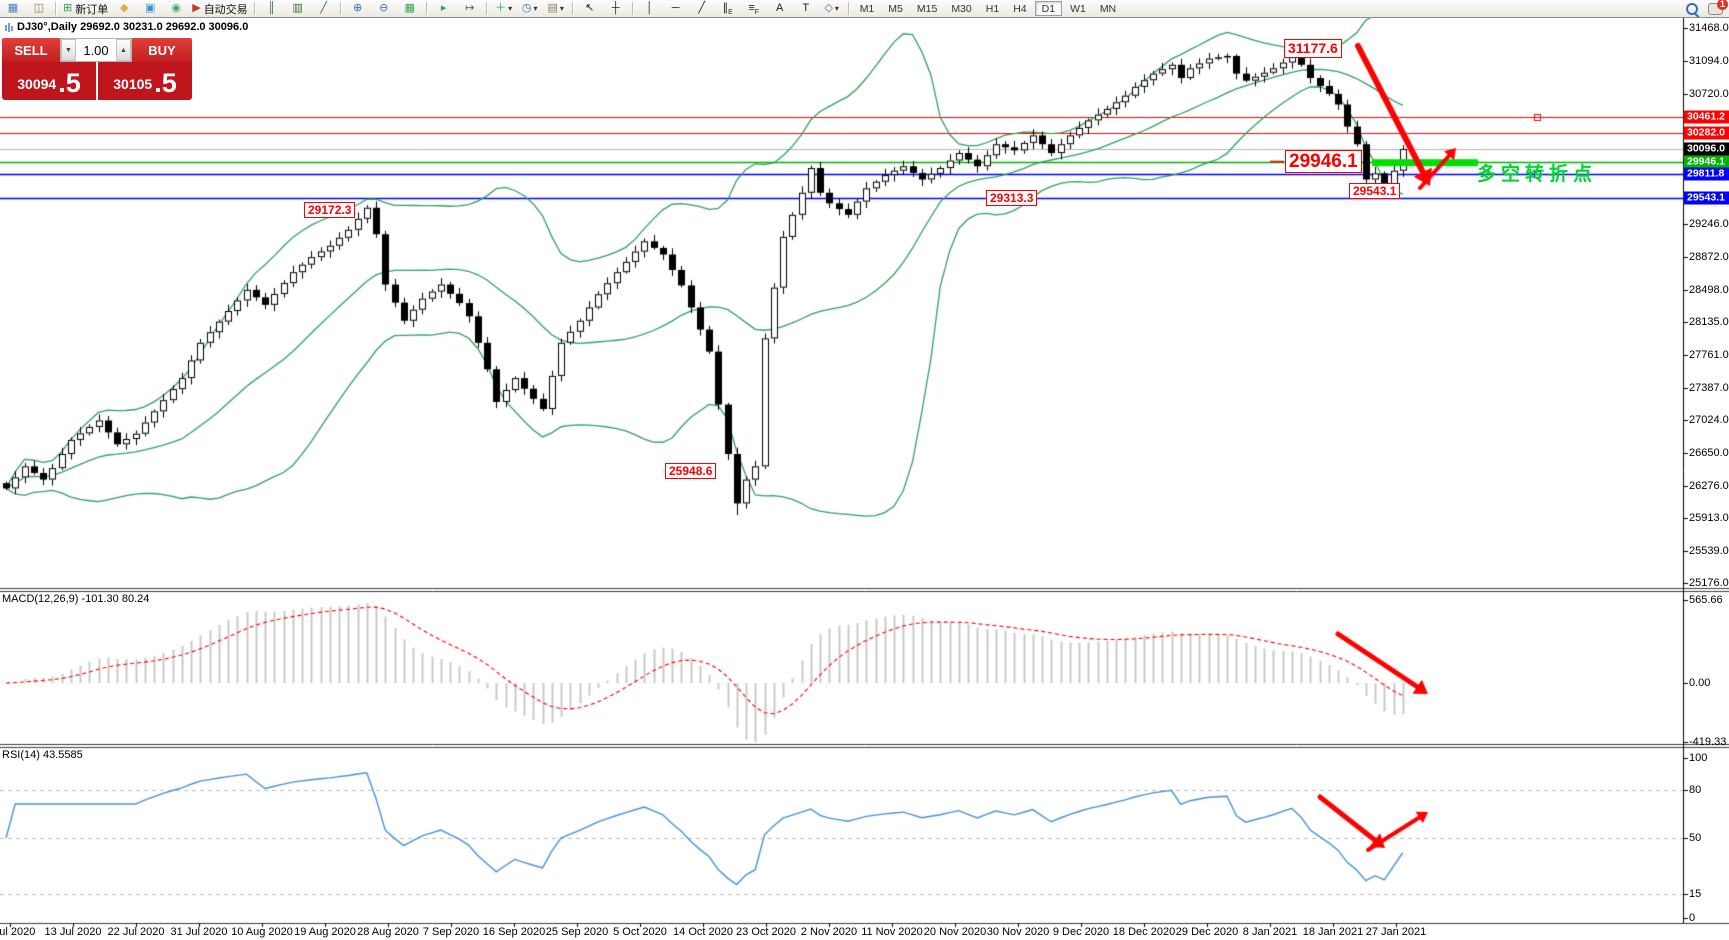  Describe the element at coordinates (676, 8) in the screenshot. I see `horizontal-line-button: ─` at that location.